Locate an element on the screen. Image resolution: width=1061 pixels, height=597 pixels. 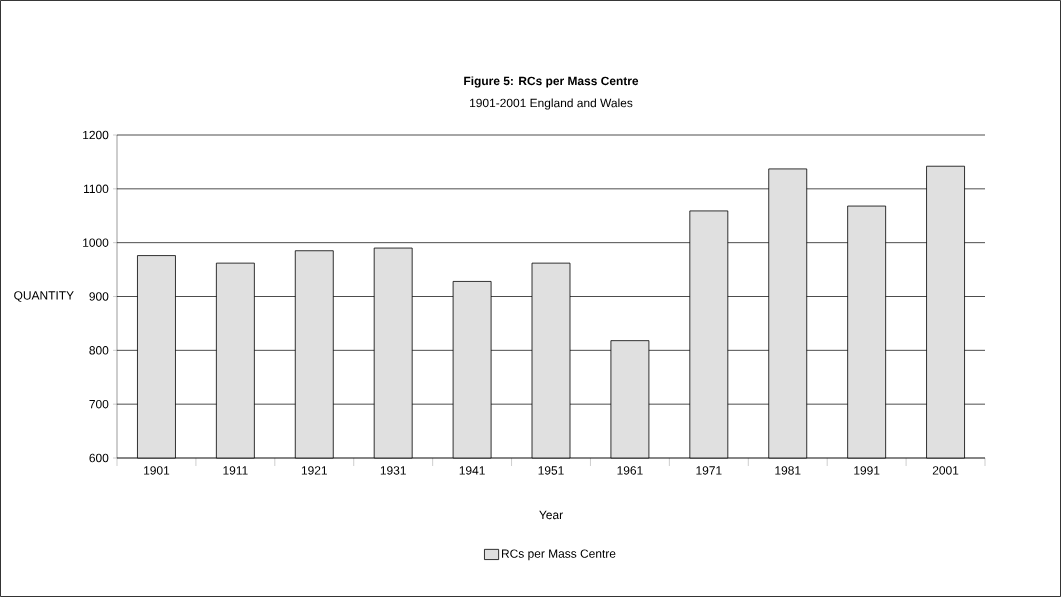
x-axis-title: Year is located at coordinates (551, 515).